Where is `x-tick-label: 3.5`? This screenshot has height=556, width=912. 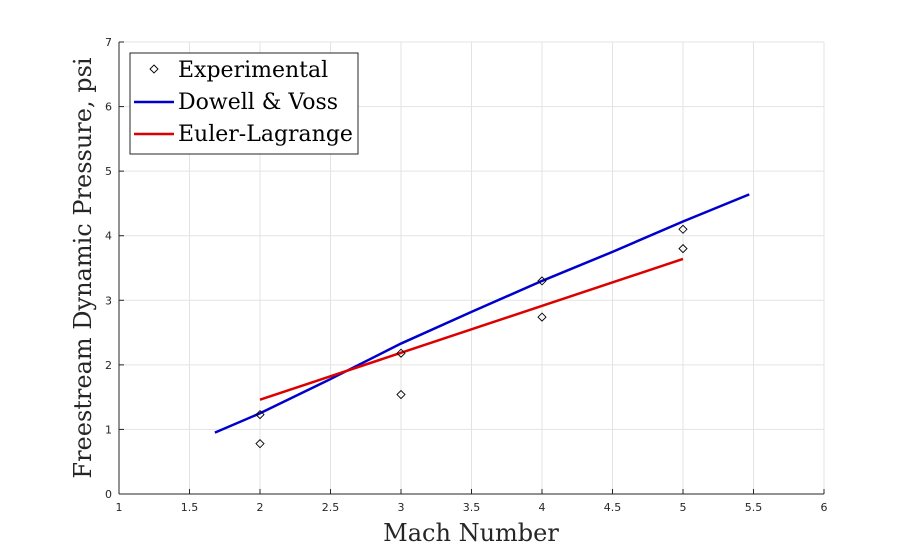 x-tick-label: 3.5 is located at coordinates (472, 507).